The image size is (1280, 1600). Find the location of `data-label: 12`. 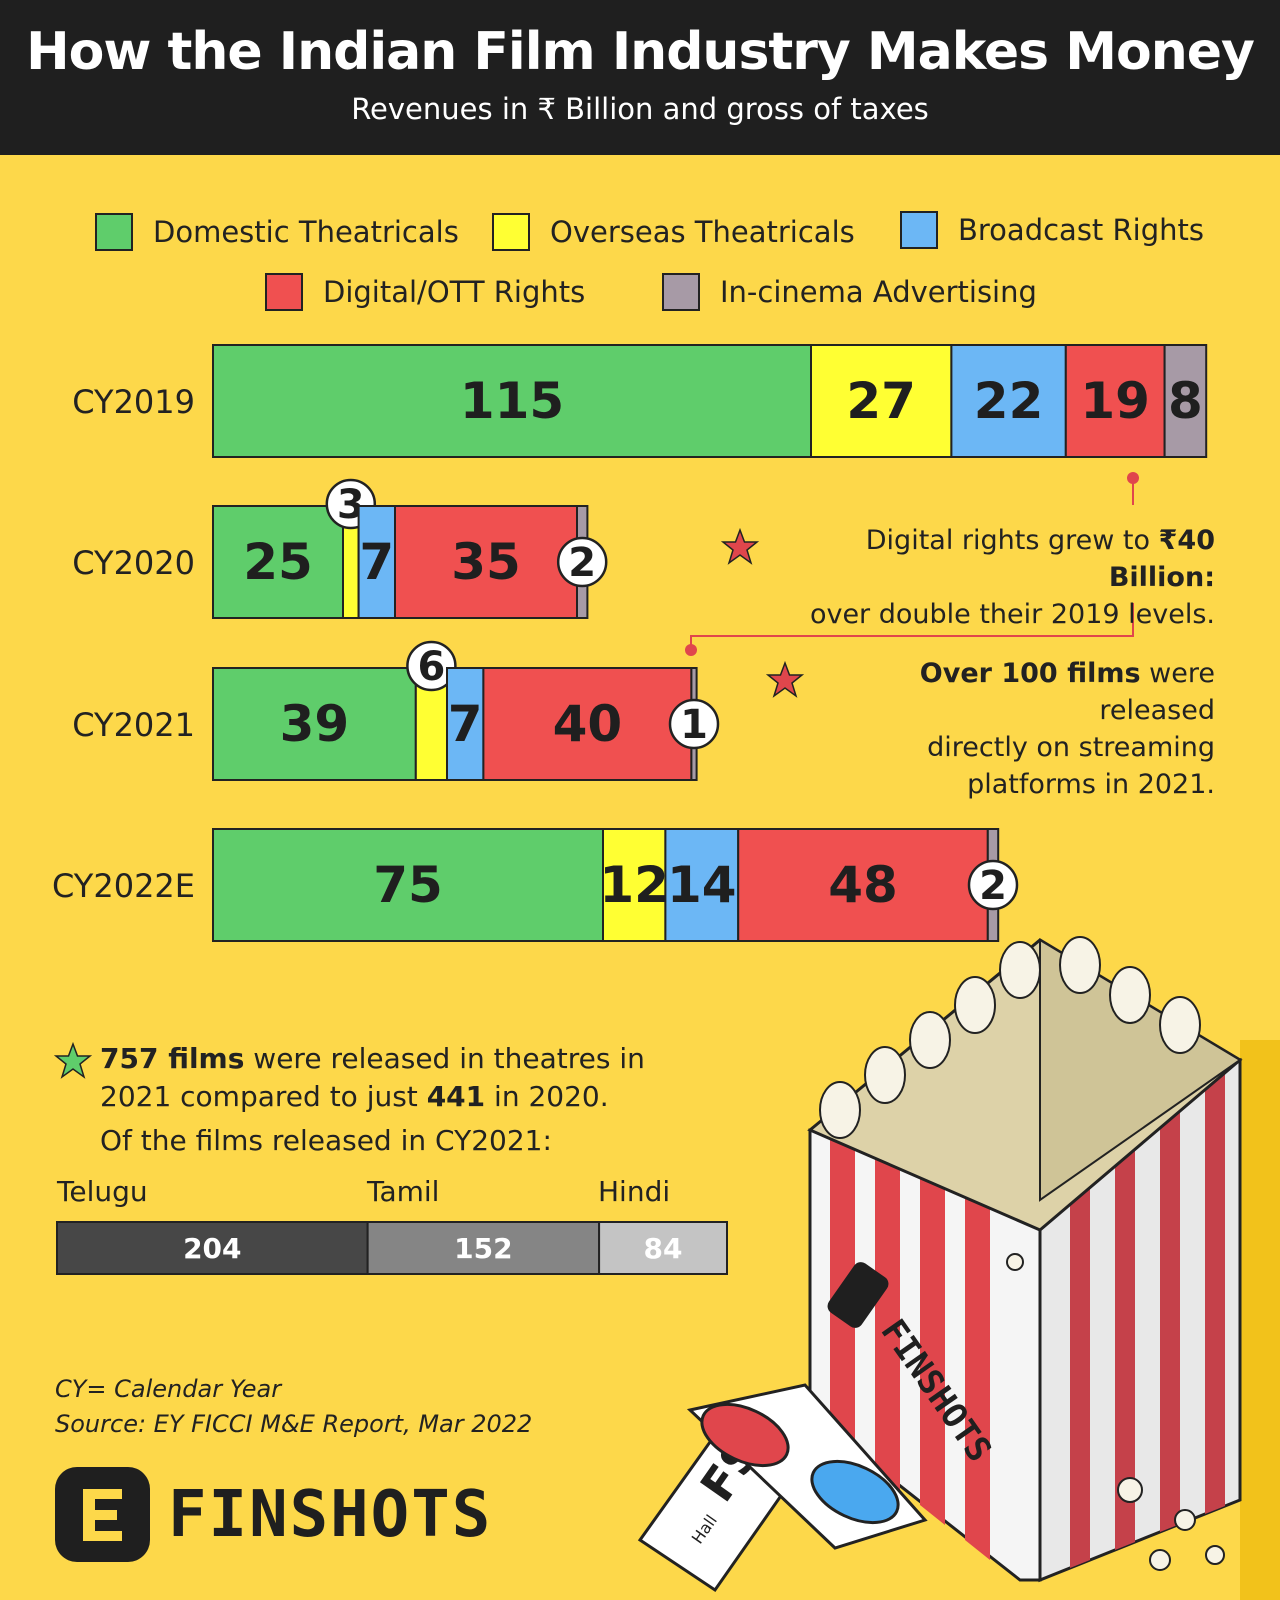

data-label: 12 is located at coordinates (634, 885).